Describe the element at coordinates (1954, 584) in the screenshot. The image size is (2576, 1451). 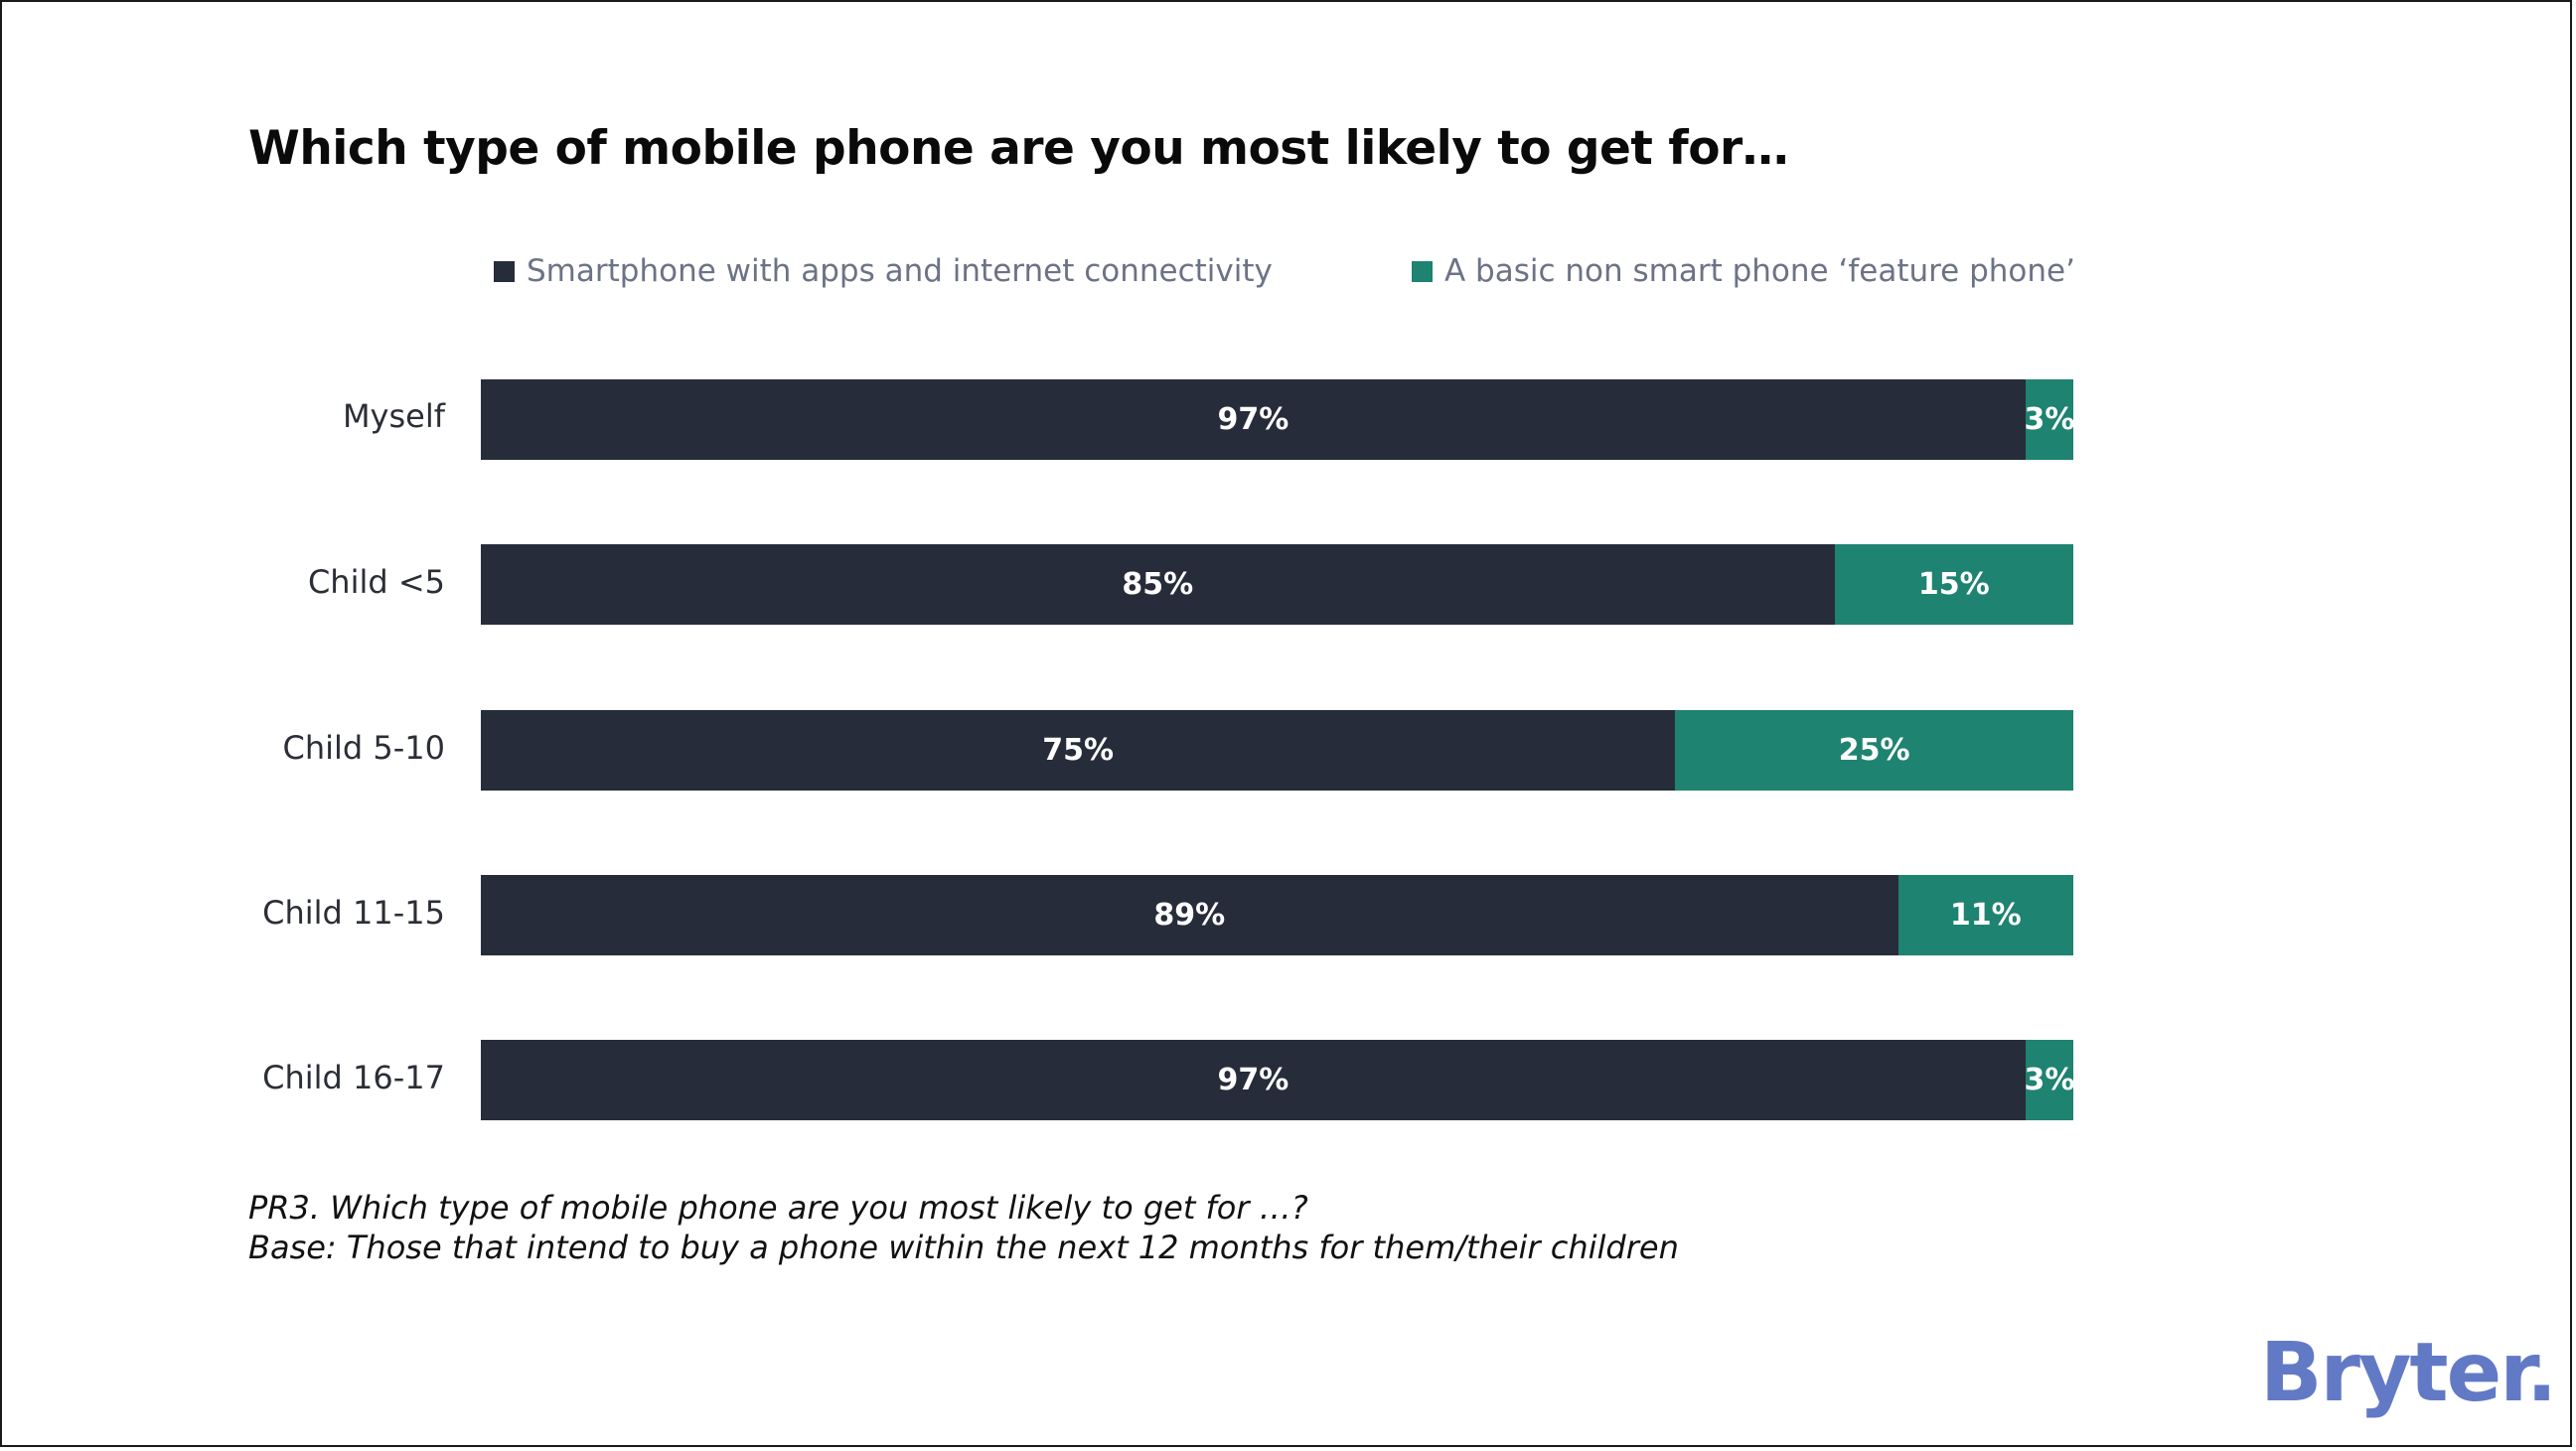
I see `bar-segment-feature-phone: 15%` at that location.